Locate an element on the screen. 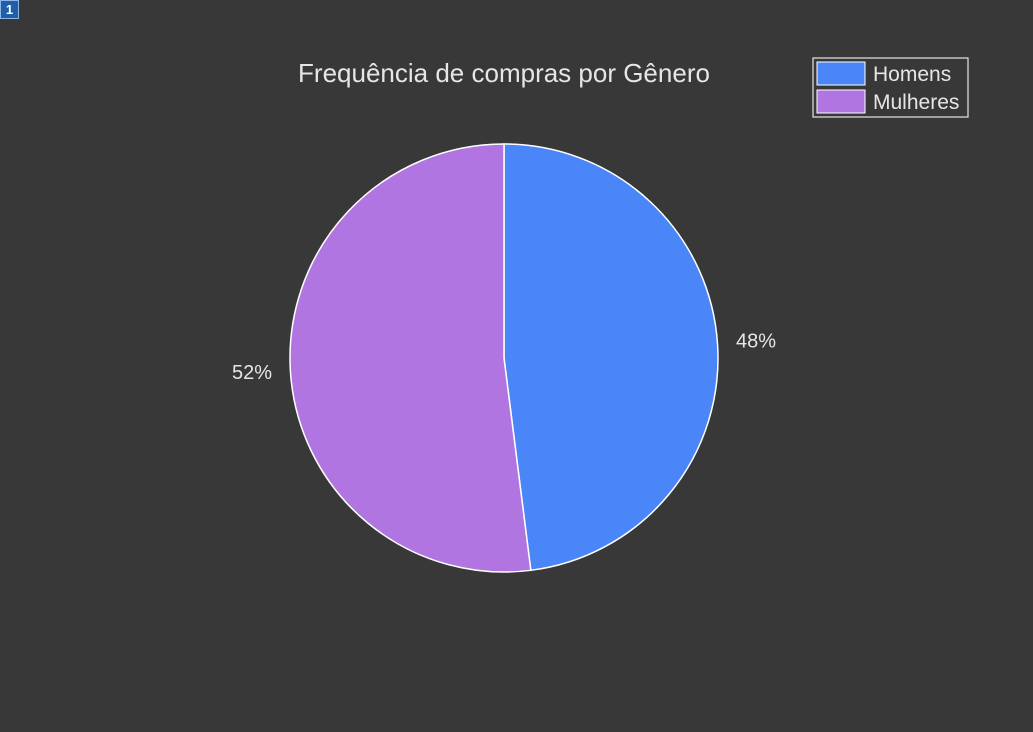  pie-slice-labels: 48% 52% is located at coordinates (504, 357).